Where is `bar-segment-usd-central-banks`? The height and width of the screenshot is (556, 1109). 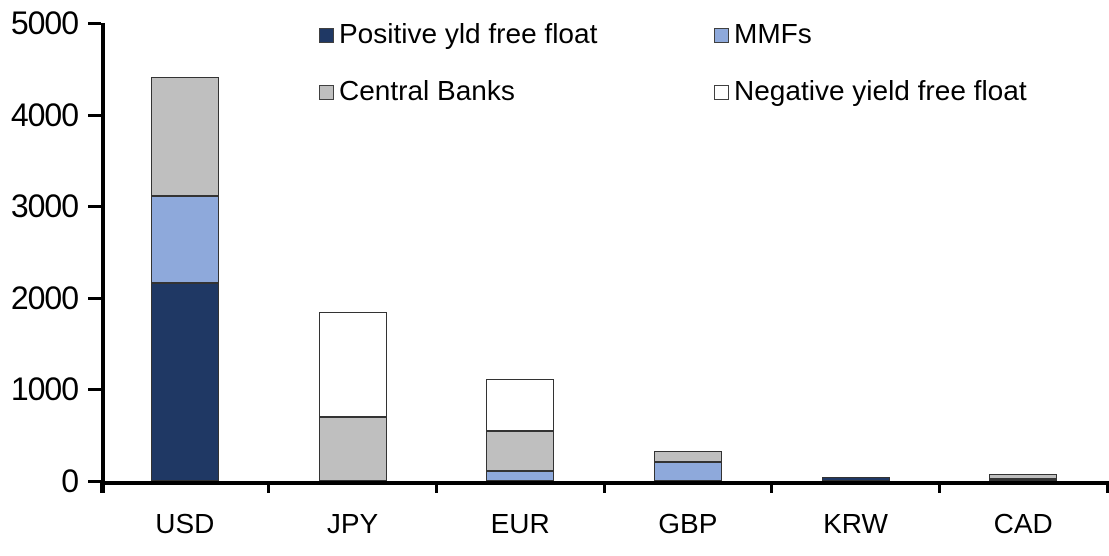
bar-segment-usd-central-banks is located at coordinates (184, 137).